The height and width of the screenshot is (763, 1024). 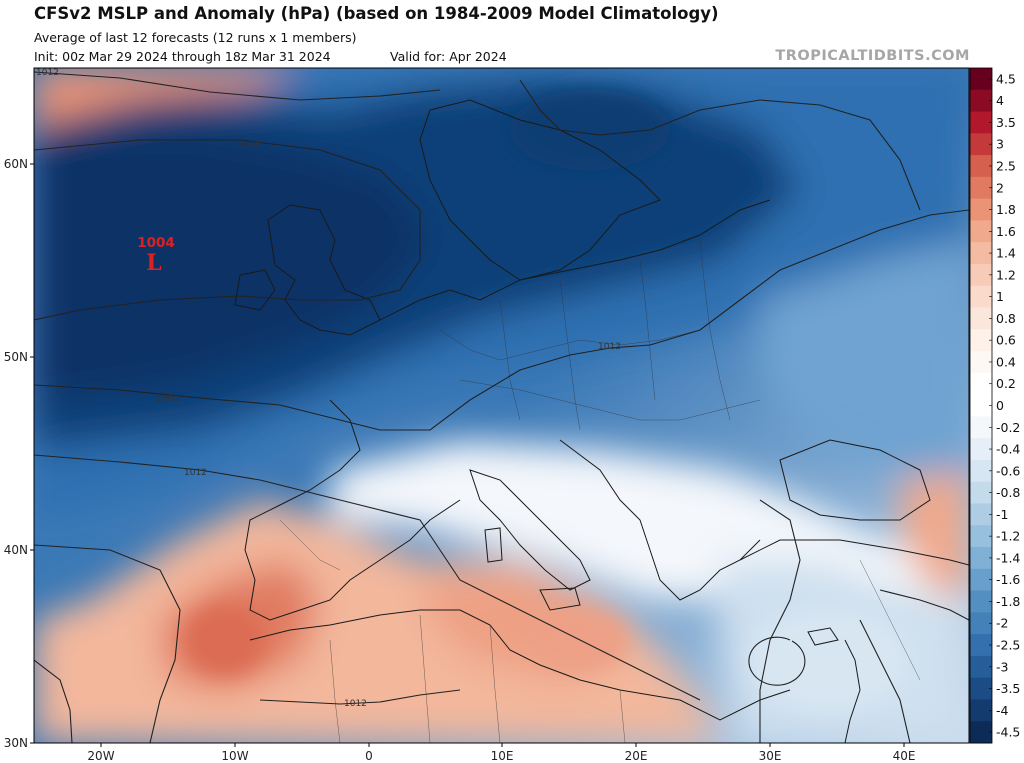 What do you see at coordinates (1006, 318) in the screenshot?
I see `colorbar-tick-label: 0.8` at bounding box center [1006, 318].